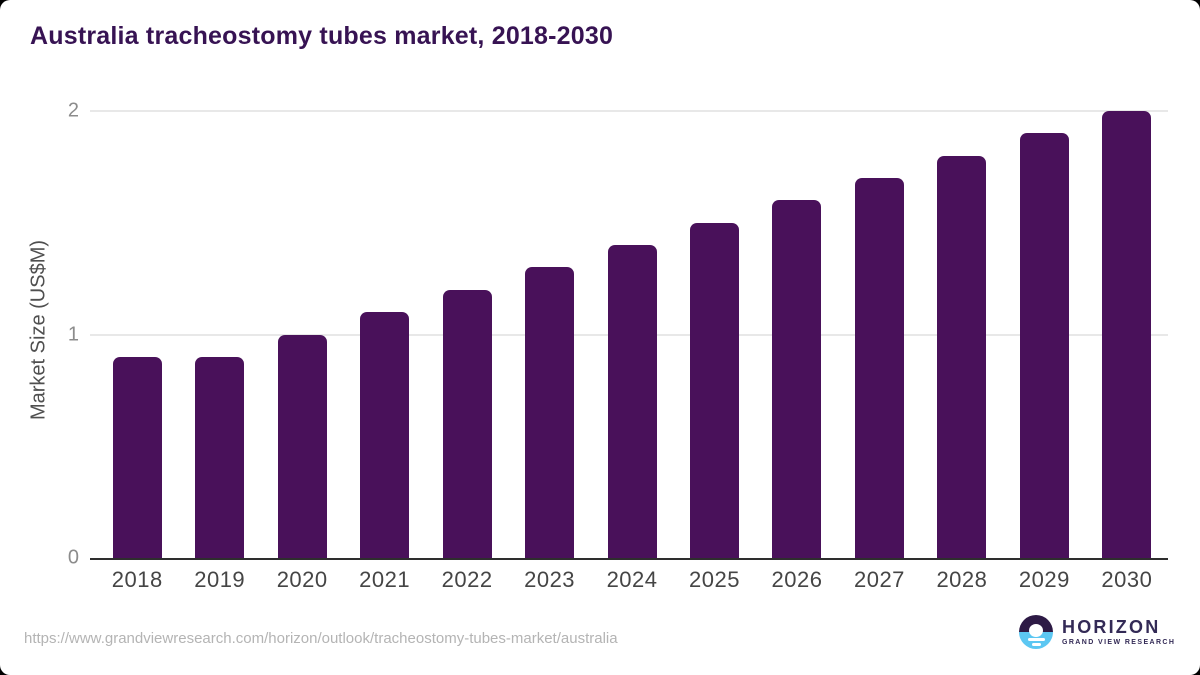 This screenshot has width=1200, height=675. I want to click on x-tick-label-2021: 2021, so click(385, 579).